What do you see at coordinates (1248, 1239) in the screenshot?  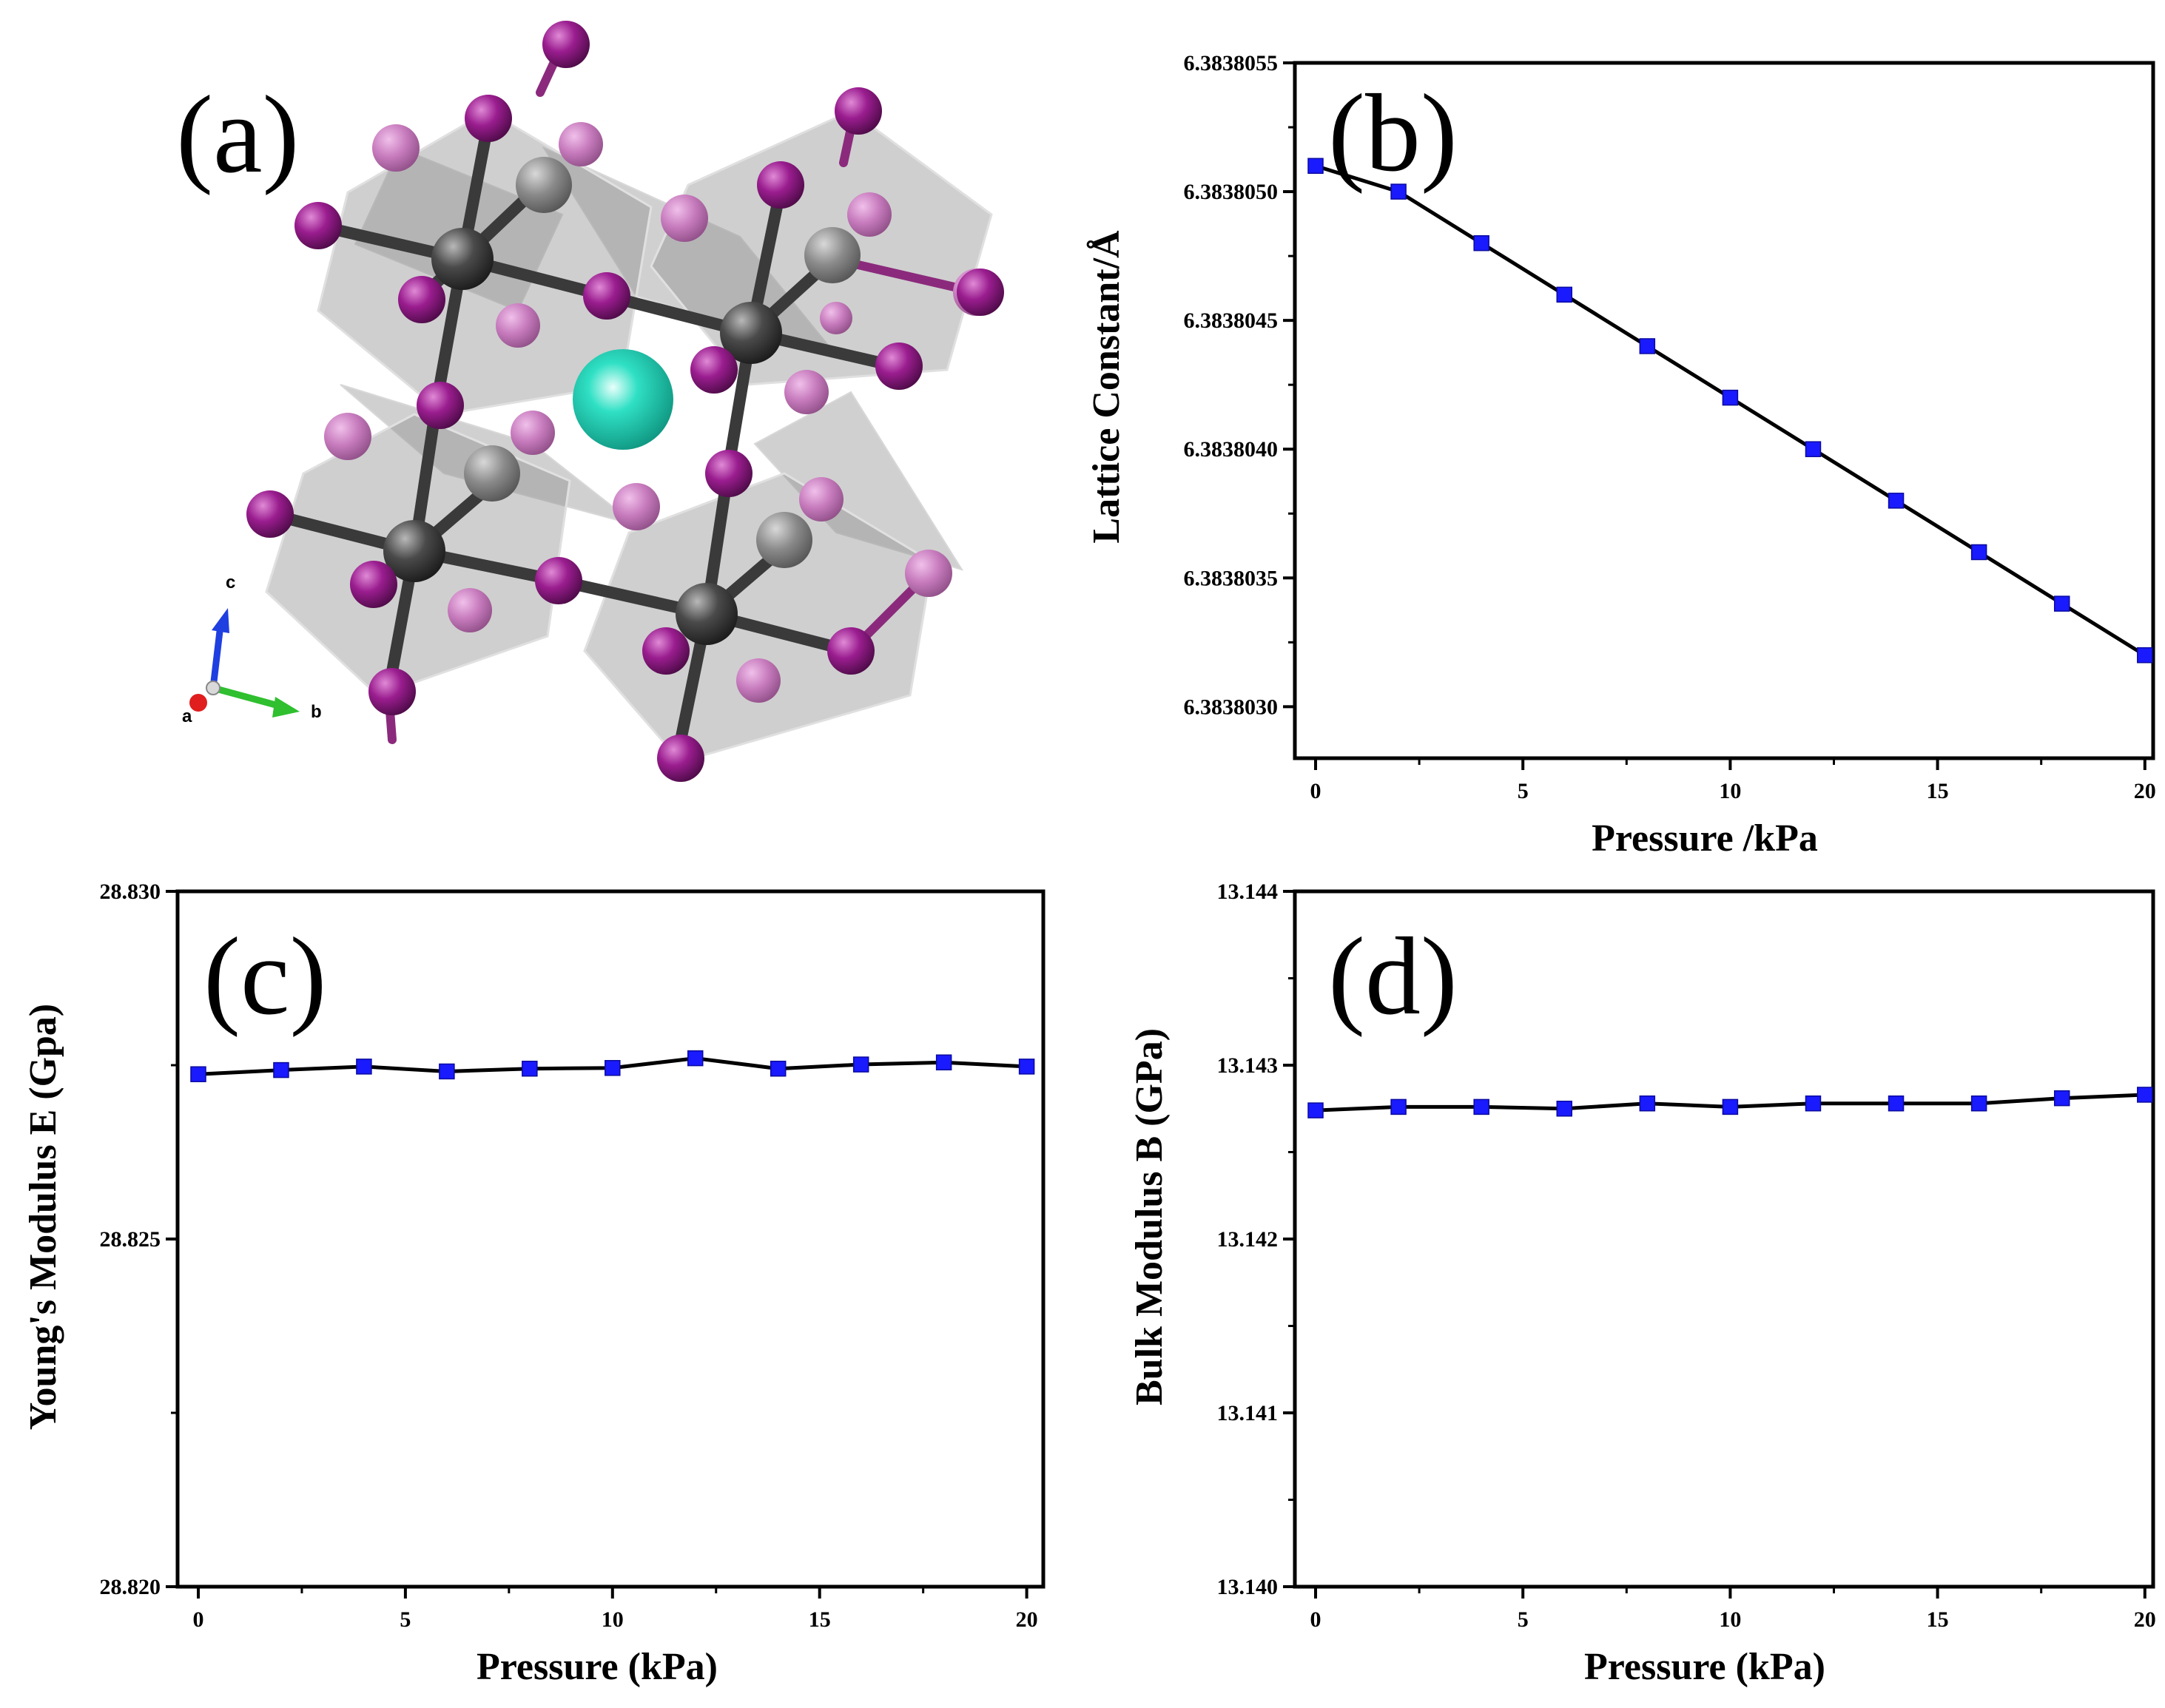 I see `y-tick-label: 13.142` at bounding box center [1248, 1239].